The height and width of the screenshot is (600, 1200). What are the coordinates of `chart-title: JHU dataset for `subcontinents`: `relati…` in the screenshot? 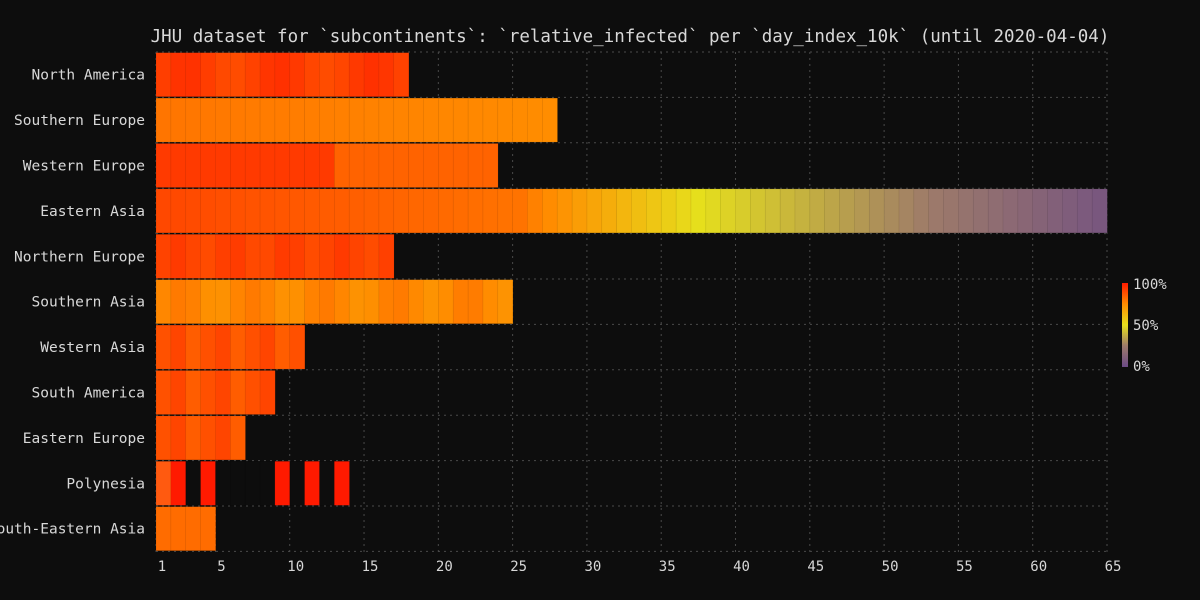 It's located at (630, 37).